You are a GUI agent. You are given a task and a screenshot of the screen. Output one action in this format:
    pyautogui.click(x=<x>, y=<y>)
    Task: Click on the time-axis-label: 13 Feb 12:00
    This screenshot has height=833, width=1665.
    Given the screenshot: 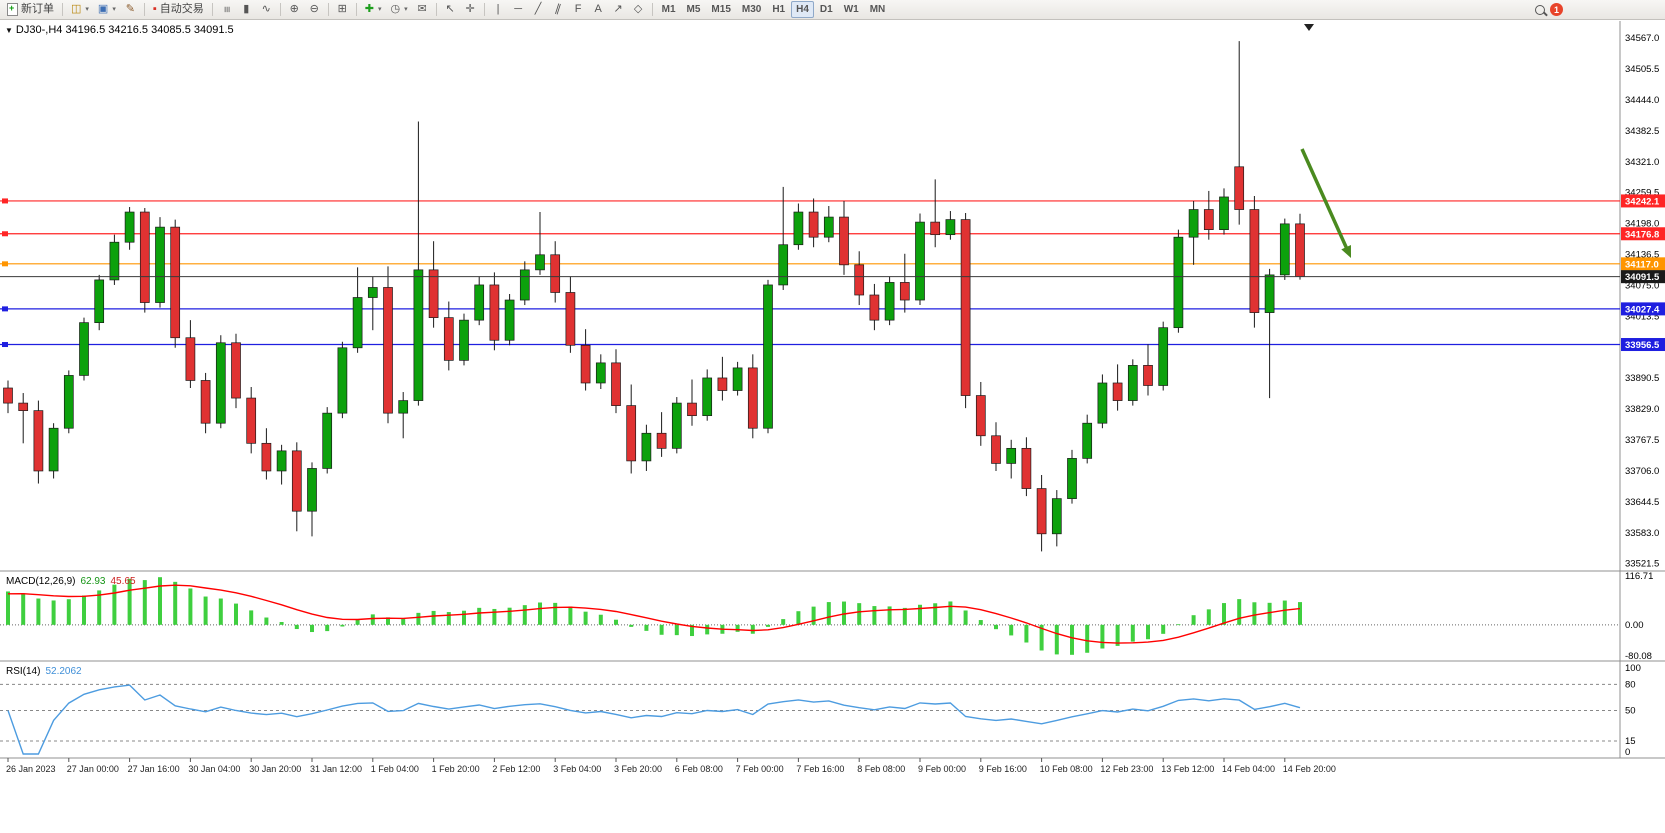 What is the action you would take?
    pyautogui.click(x=1187, y=769)
    